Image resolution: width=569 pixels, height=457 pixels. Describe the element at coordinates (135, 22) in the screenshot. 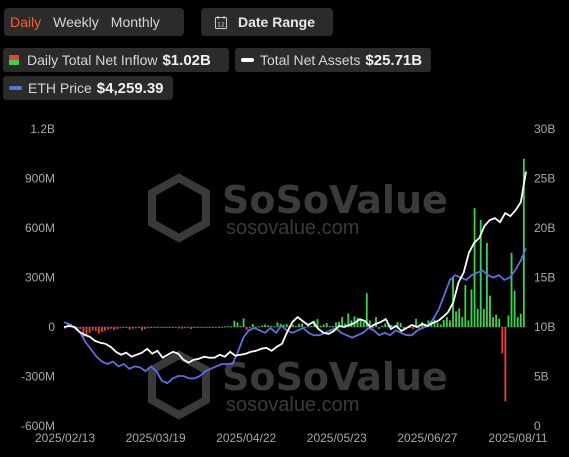

I see `tab-monthly: Monthly` at that location.